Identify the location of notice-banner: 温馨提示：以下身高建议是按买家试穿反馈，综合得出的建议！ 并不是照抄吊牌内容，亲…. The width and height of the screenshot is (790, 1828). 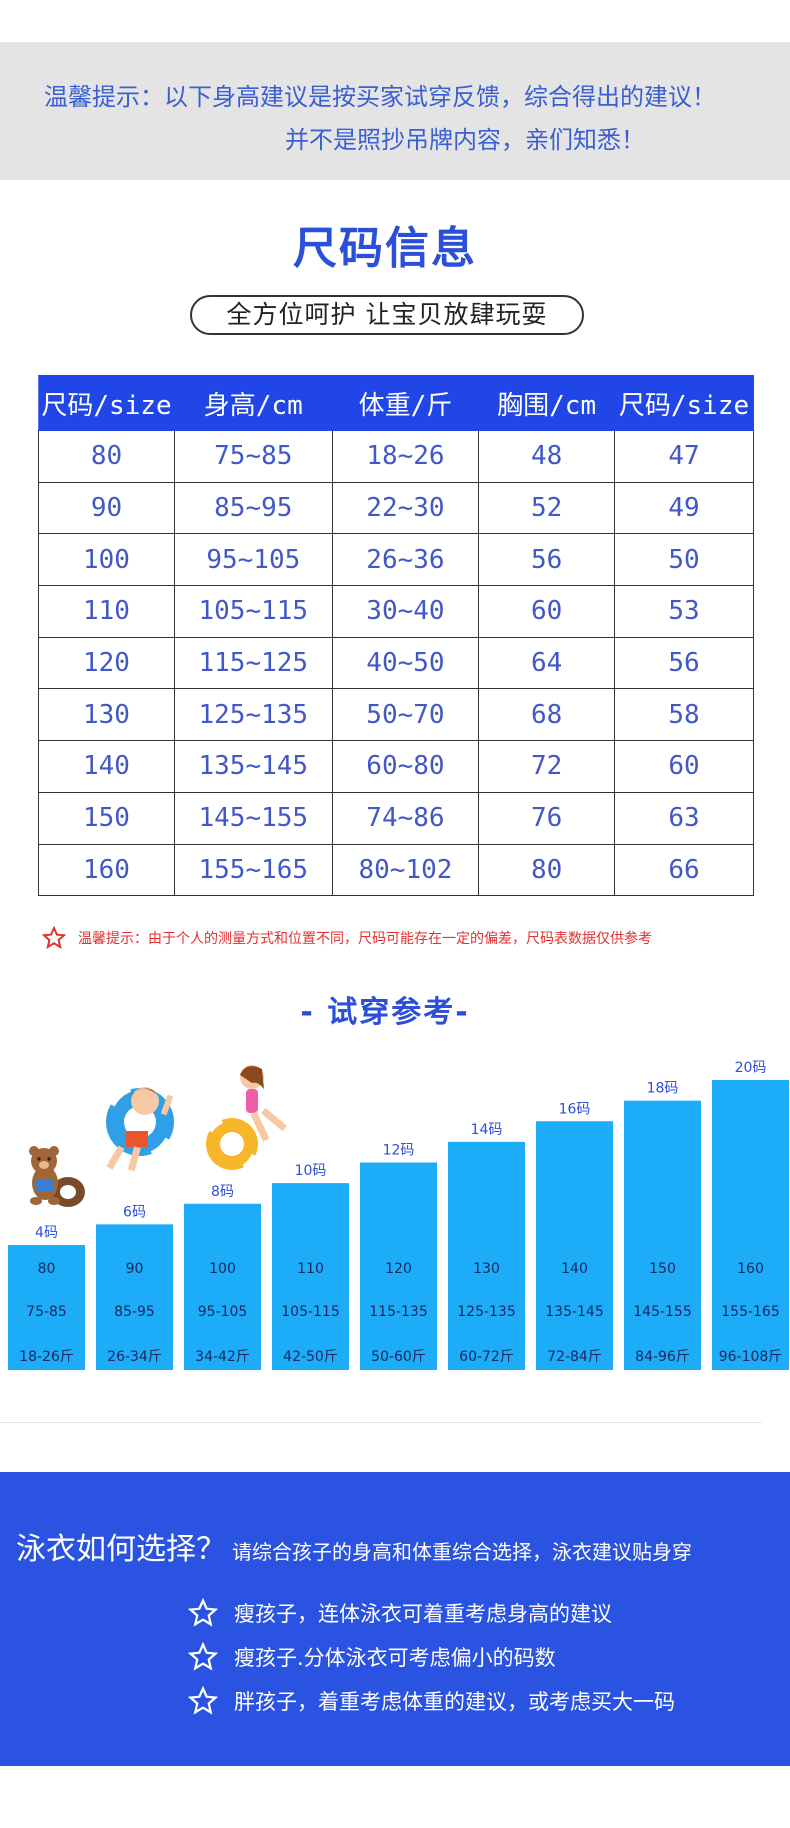
(395, 111).